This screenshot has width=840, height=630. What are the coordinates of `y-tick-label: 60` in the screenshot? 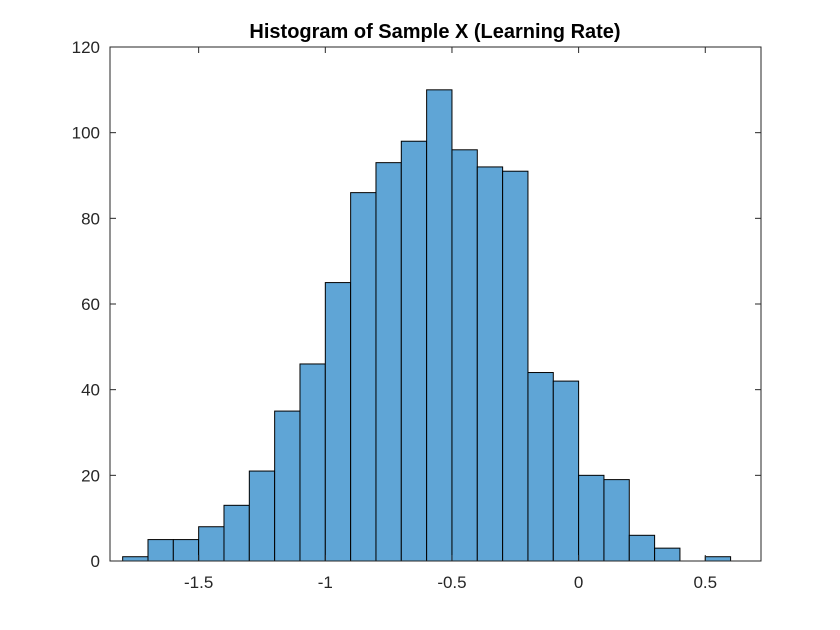 It's located at (90, 304).